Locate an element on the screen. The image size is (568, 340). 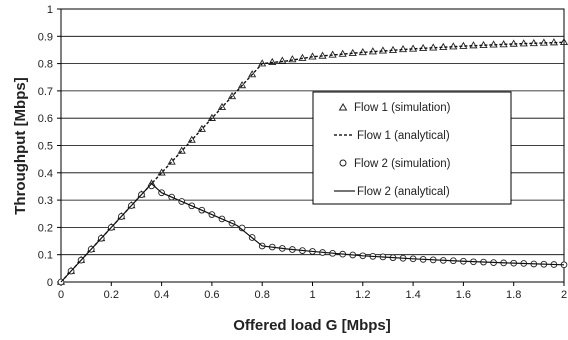
y-tick-label: 0.5 is located at coordinates (45, 147).